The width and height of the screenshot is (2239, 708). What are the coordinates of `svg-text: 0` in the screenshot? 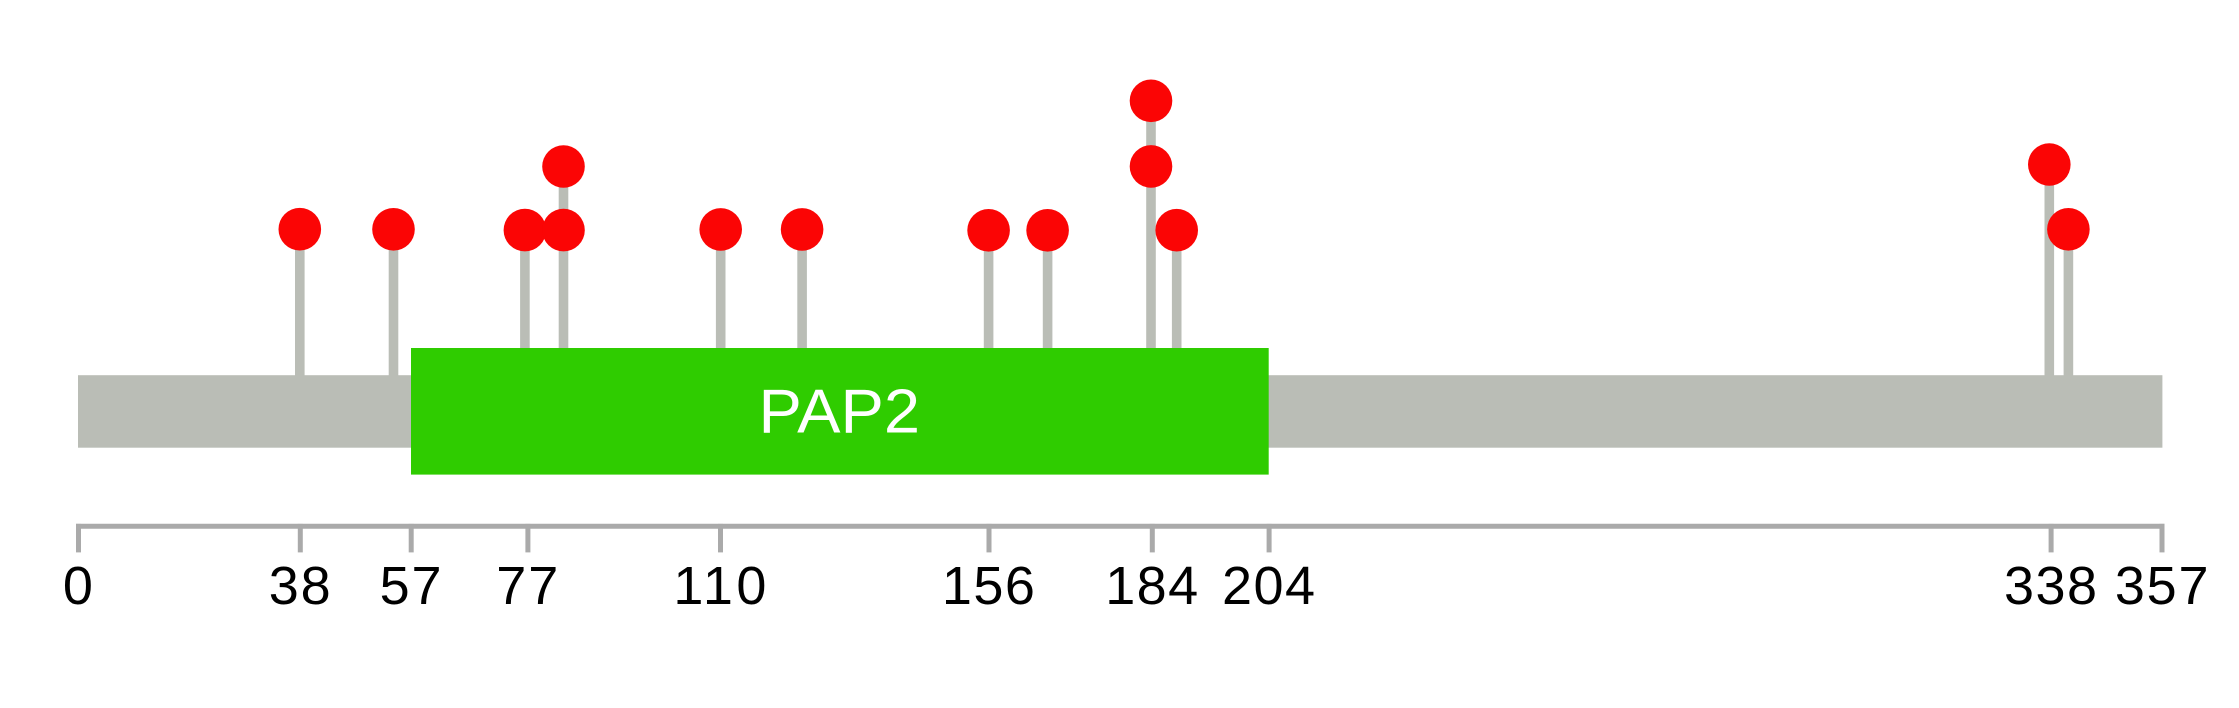 It's located at (78, 586).